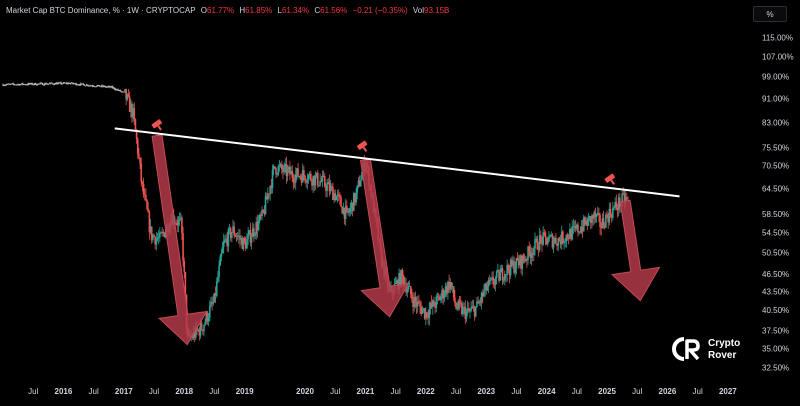 The height and width of the screenshot is (406, 800). I want to click on down-arrow, so click(179, 240).